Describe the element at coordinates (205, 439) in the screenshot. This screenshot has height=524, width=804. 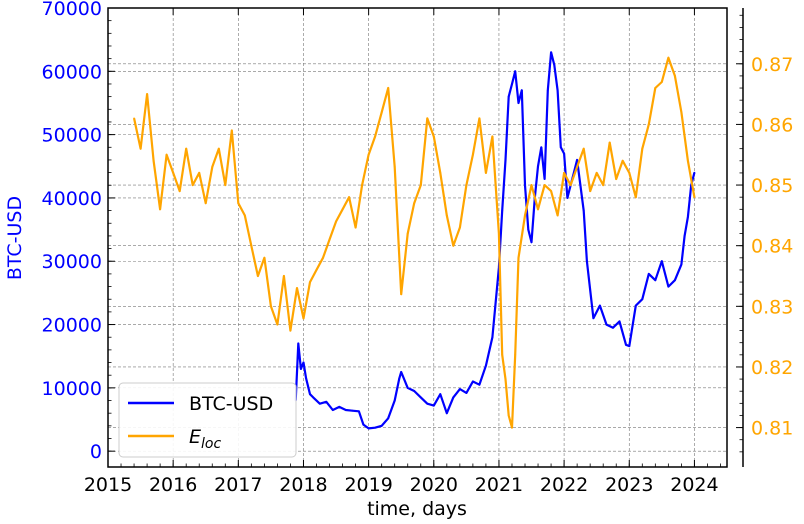
I see `legend-label-eloc: Eloc` at that location.